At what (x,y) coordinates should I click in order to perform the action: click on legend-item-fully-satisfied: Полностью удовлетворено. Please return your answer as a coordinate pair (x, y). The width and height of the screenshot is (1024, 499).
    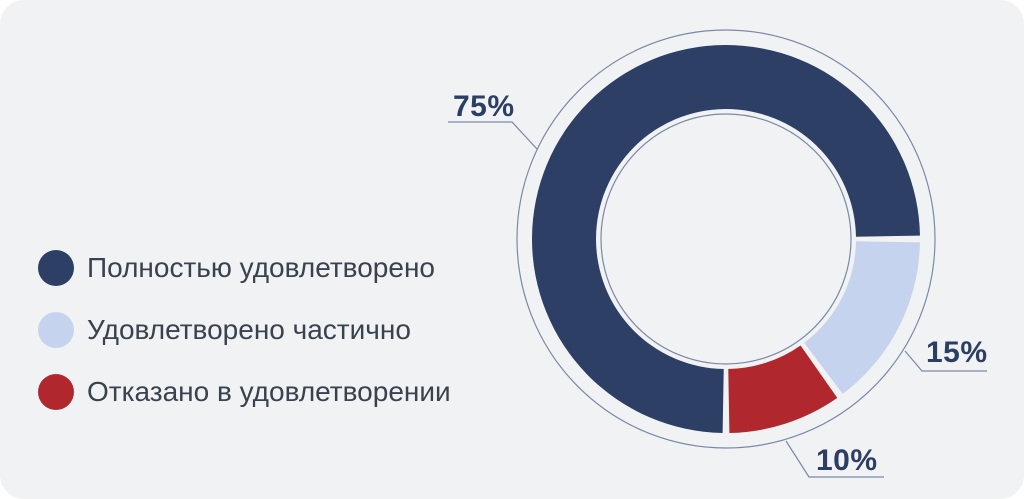
    Looking at the image, I should click on (244, 268).